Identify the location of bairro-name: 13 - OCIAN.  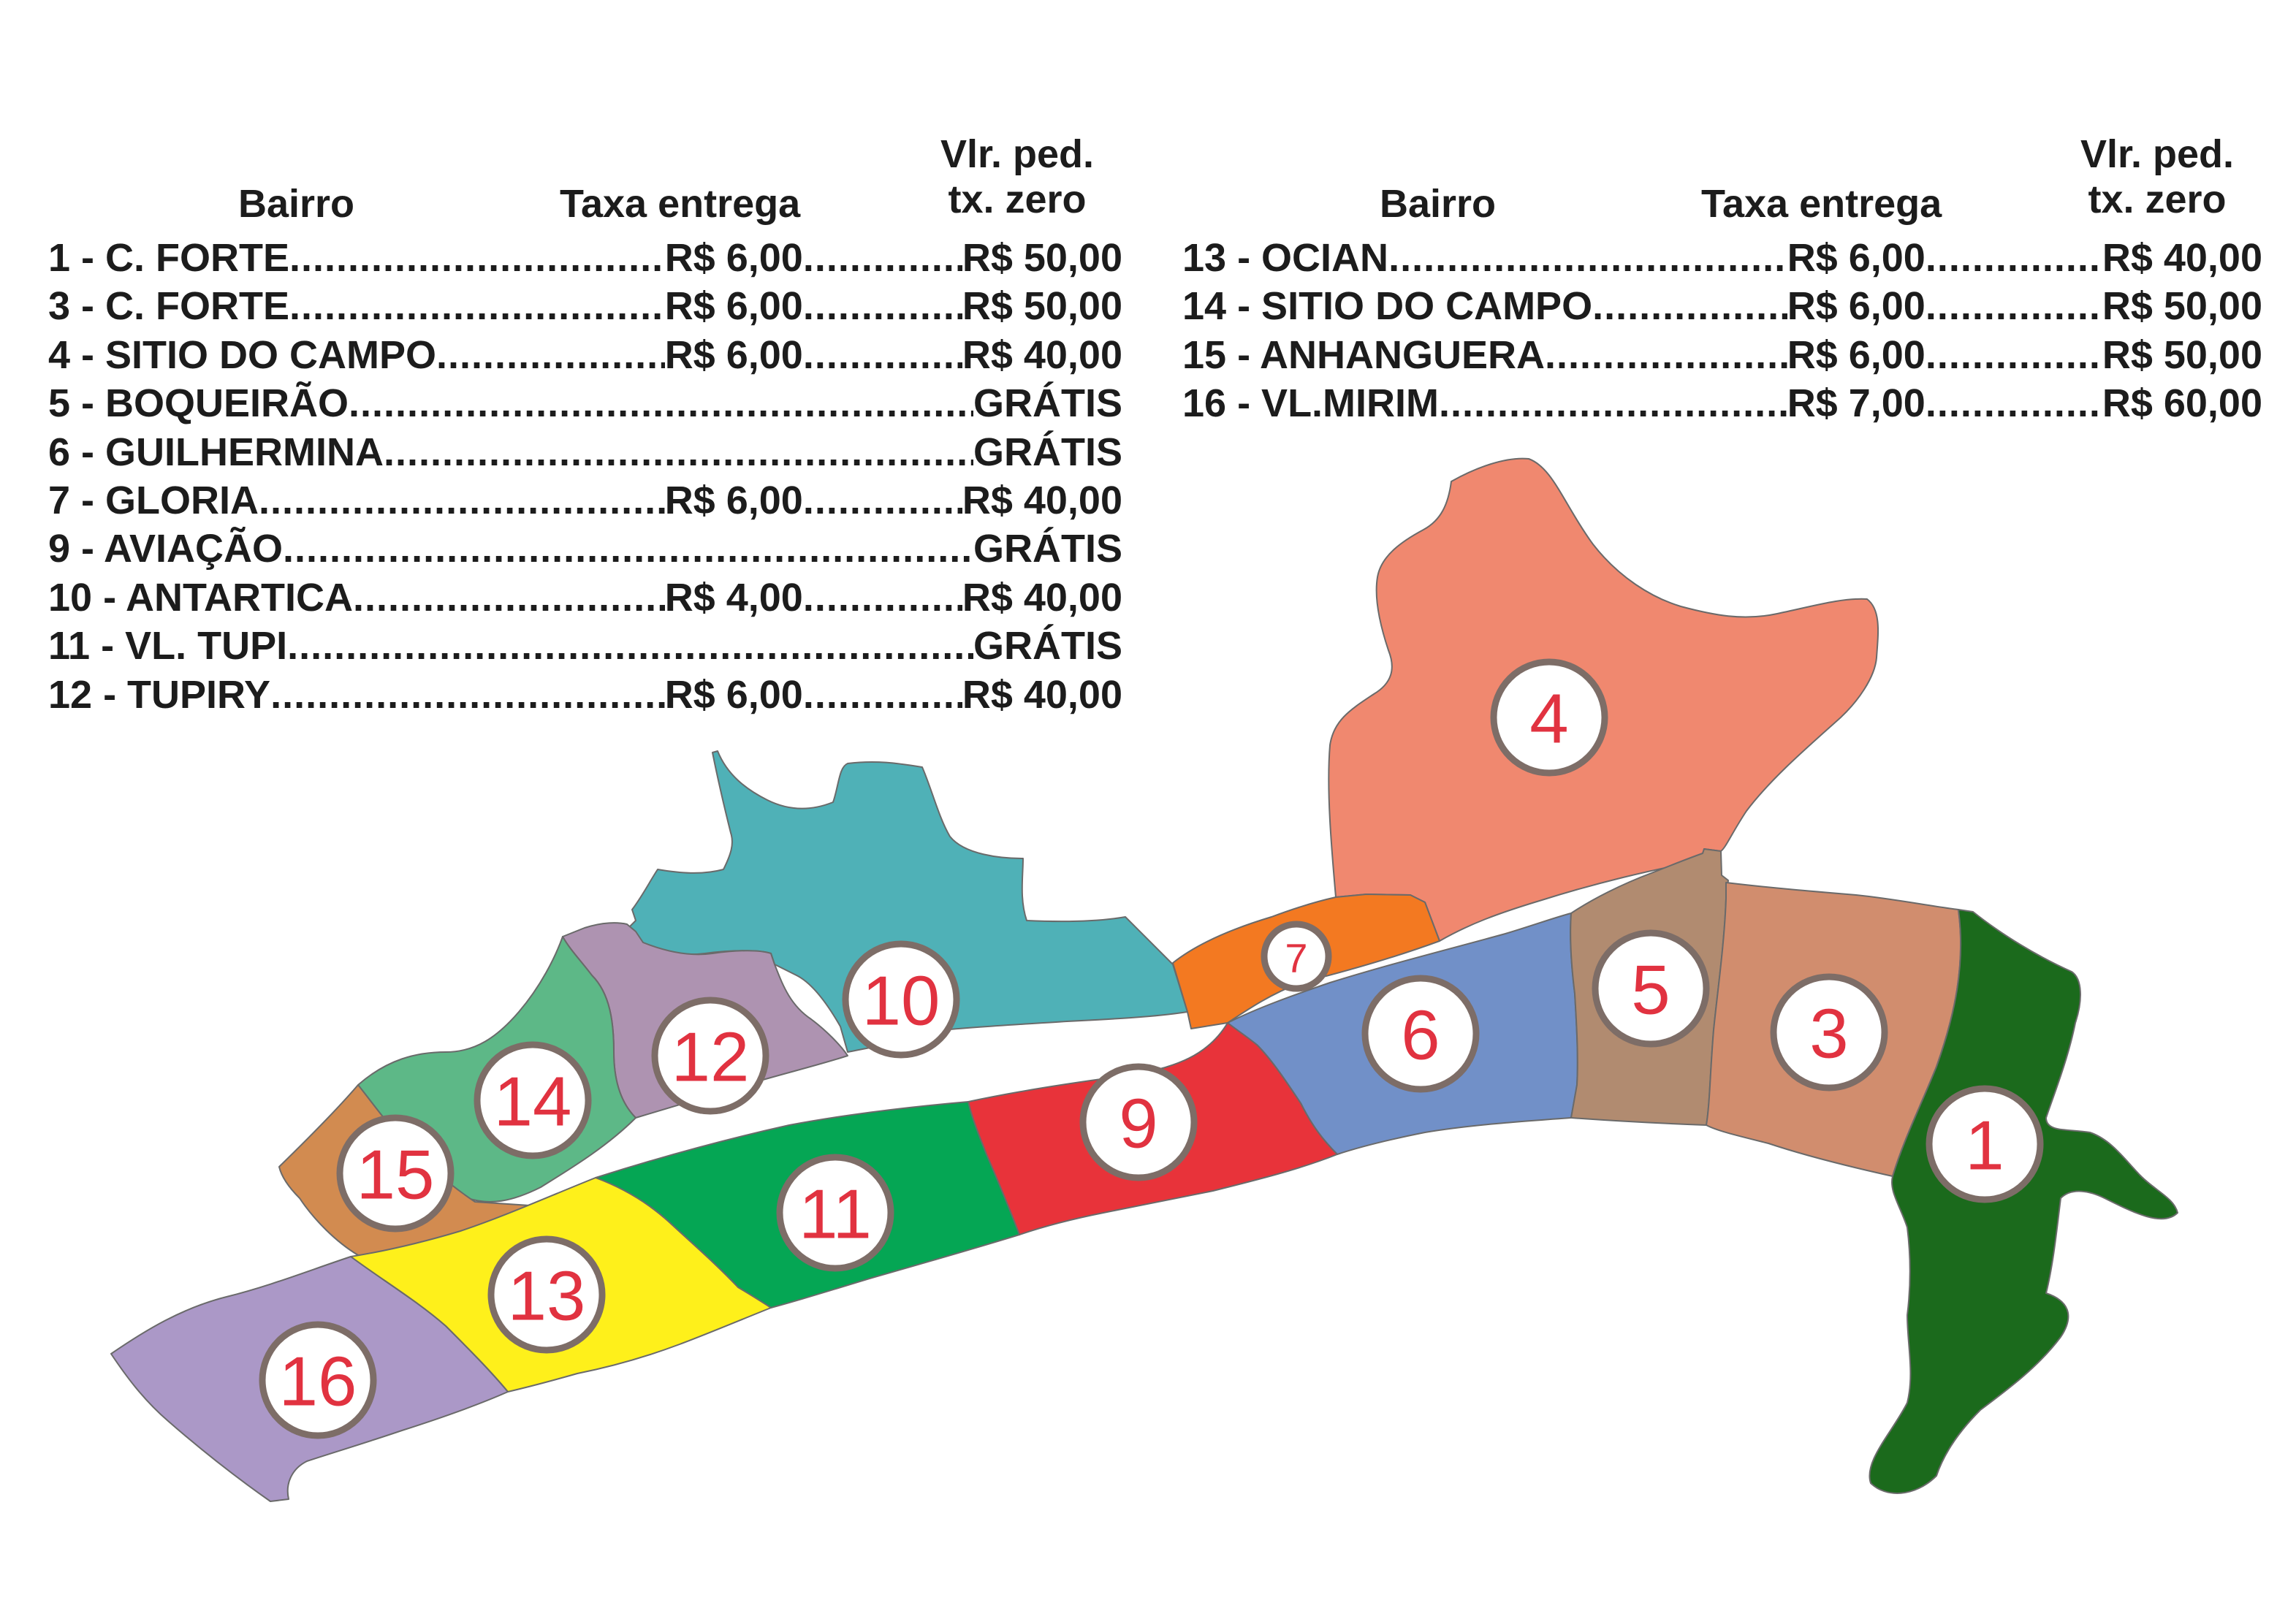
(1285, 258).